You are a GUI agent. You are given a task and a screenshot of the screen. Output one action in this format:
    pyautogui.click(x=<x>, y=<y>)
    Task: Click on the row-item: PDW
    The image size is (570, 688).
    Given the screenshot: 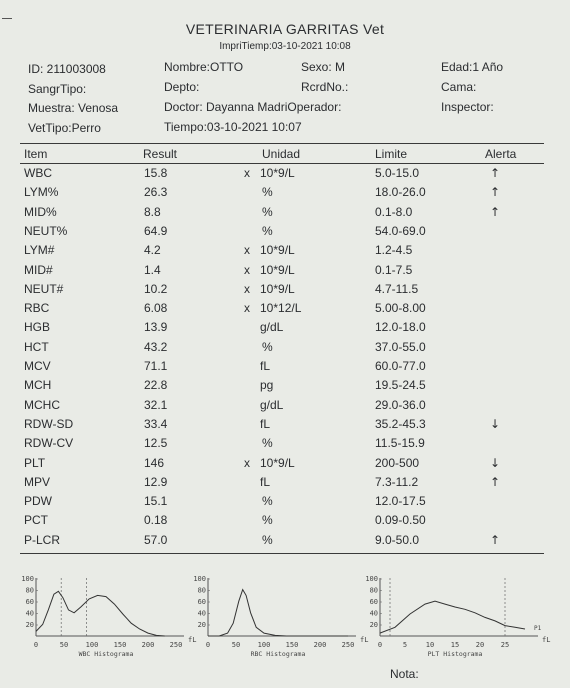 What is the action you would take?
    pyautogui.click(x=38, y=501)
    